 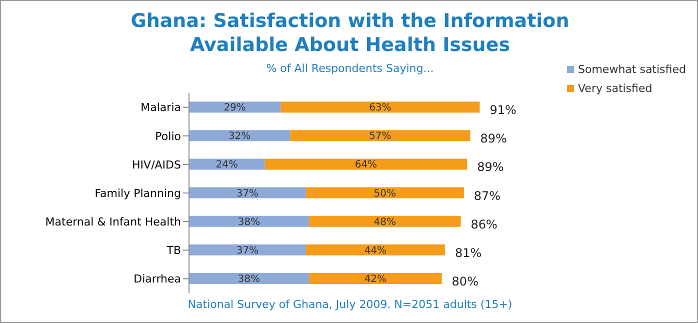 I want to click on data-label: 29%, so click(x=235, y=108).